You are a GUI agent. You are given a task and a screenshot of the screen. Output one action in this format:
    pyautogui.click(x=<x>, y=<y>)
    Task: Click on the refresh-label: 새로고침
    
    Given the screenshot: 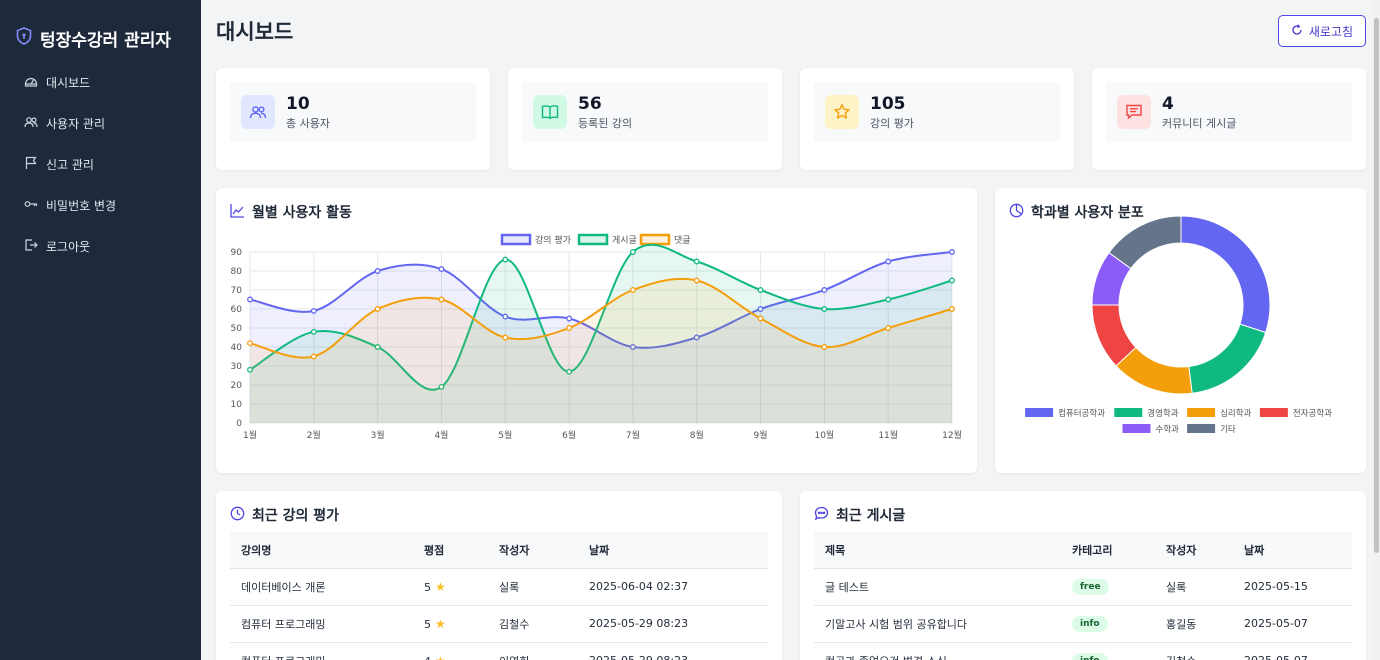 What is the action you would take?
    pyautogui.click(x=1330, y=31)
    